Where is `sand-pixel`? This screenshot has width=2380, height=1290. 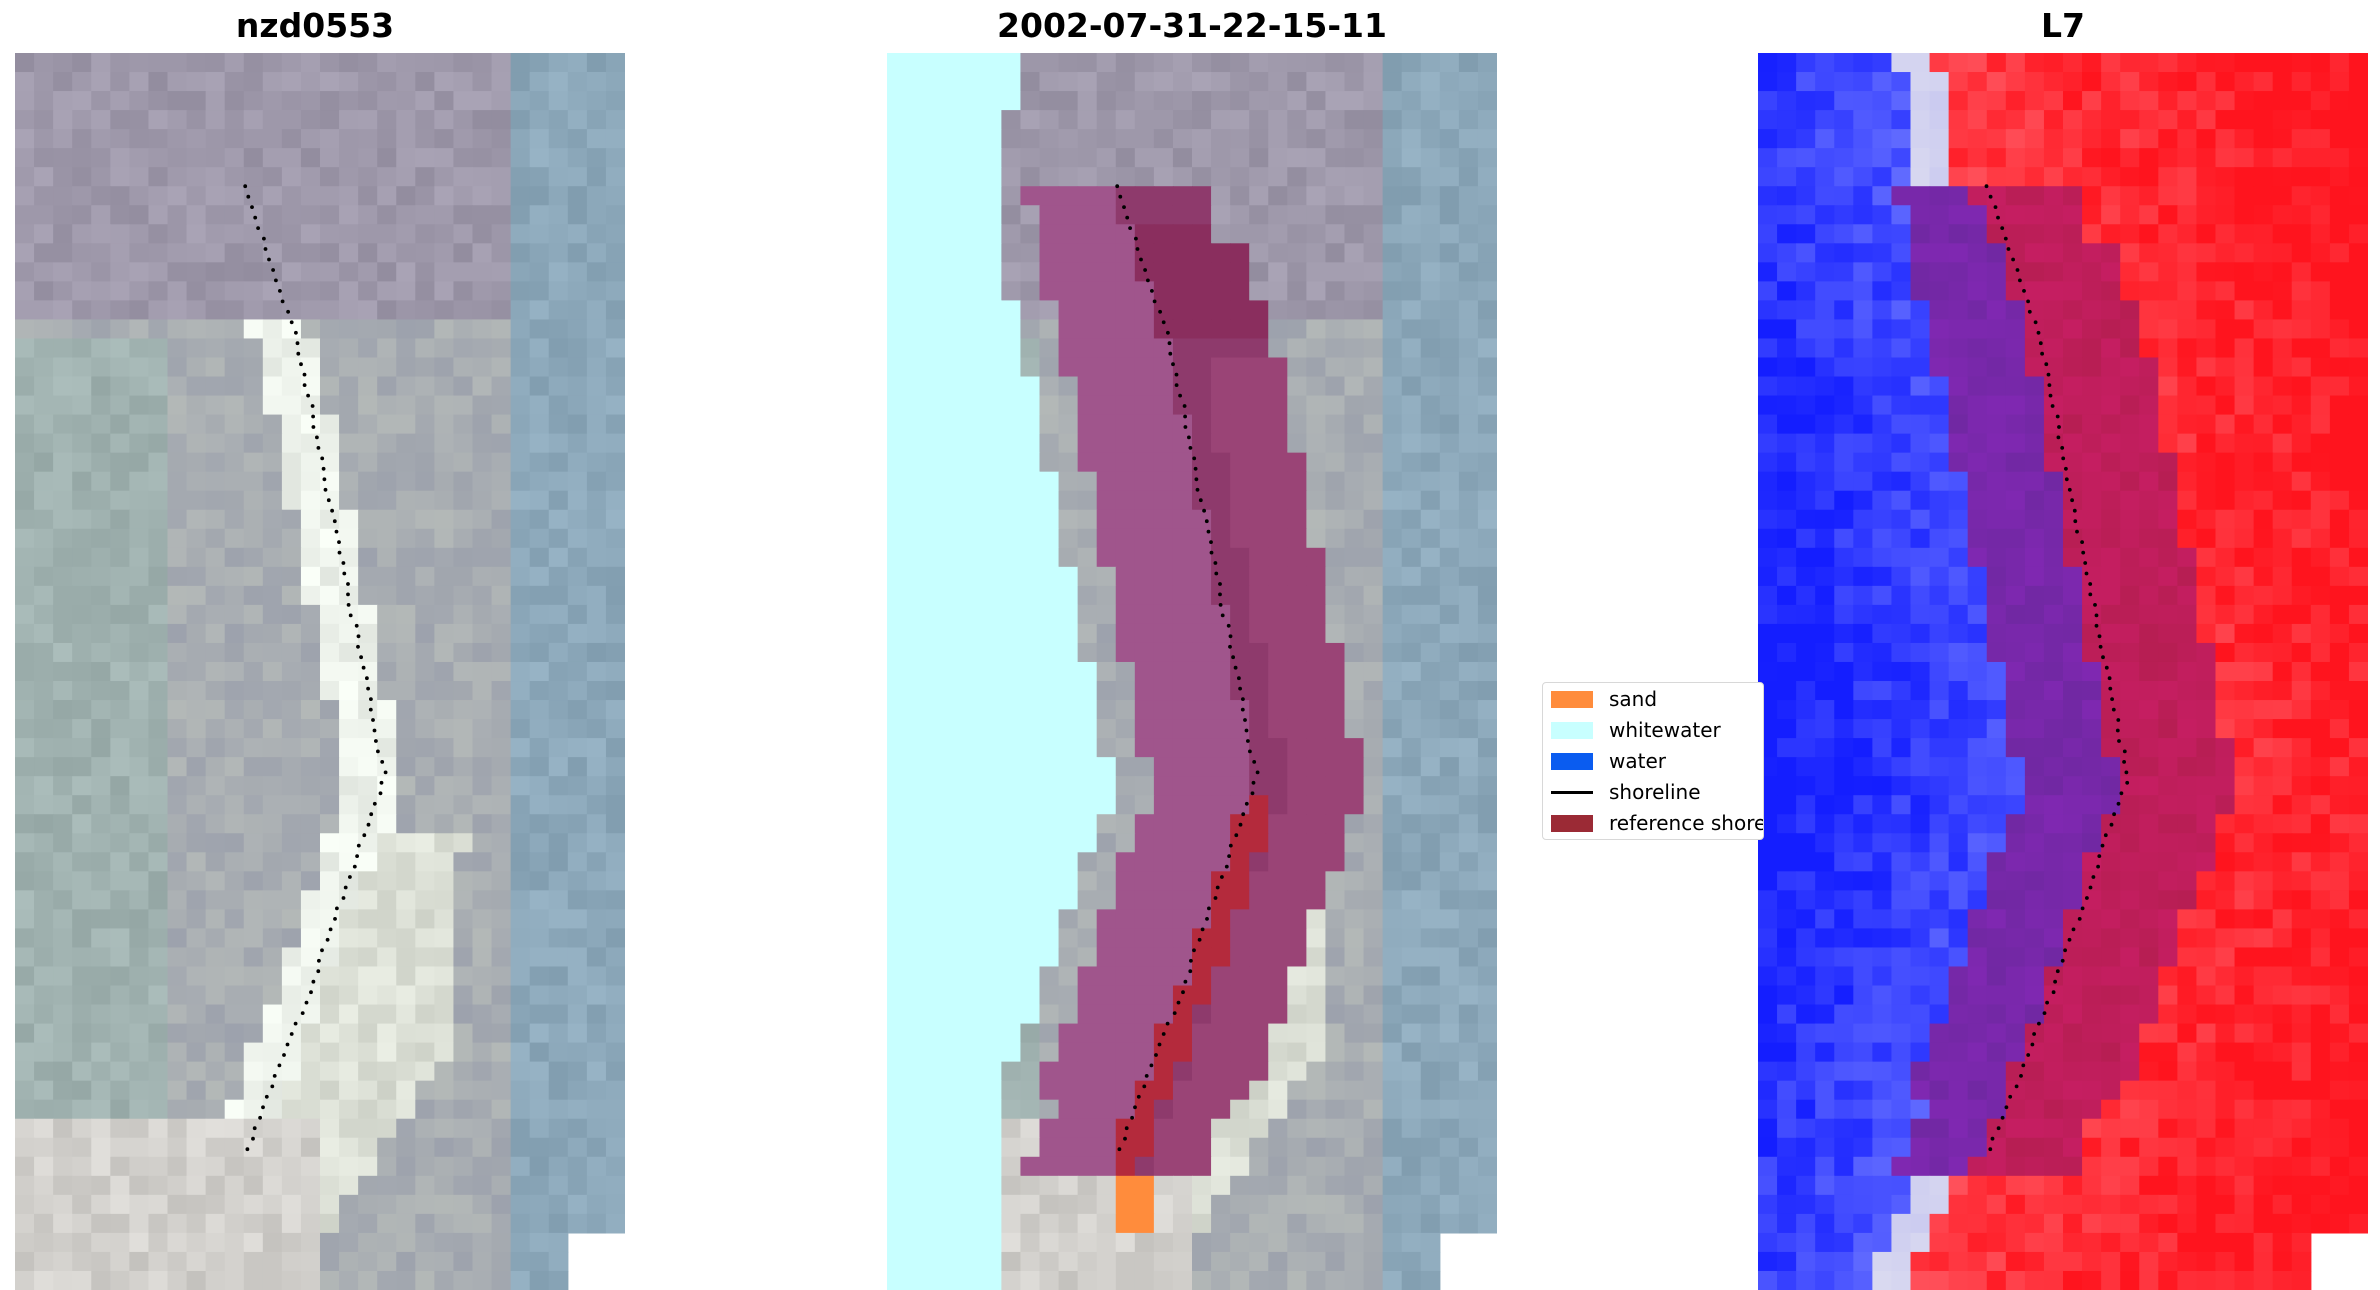 sand-pixel is located at coordinates (1125, 1204).